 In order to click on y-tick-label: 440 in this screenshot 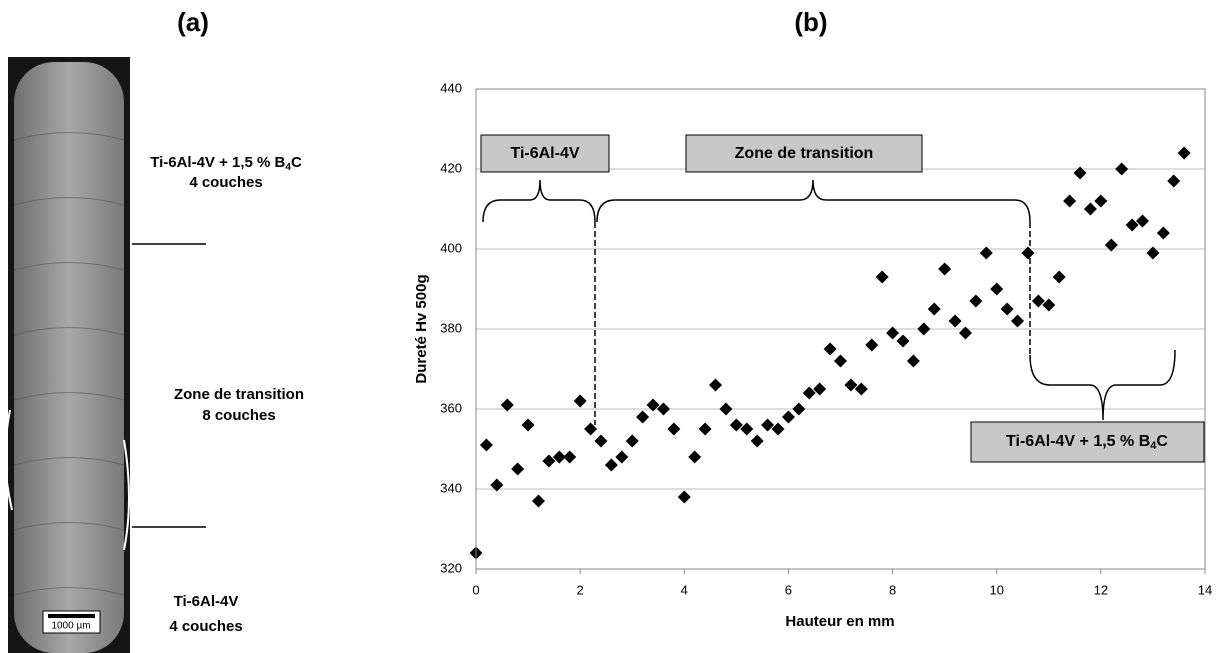, I will do `click(451, 87)`.